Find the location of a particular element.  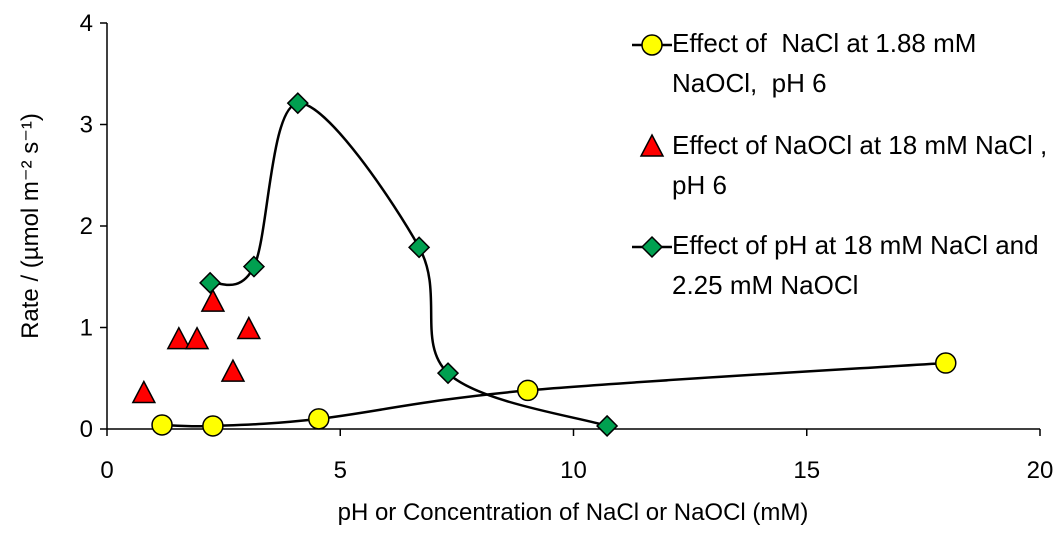

y-tick-label: 3 is located at coordinates (86, 125).